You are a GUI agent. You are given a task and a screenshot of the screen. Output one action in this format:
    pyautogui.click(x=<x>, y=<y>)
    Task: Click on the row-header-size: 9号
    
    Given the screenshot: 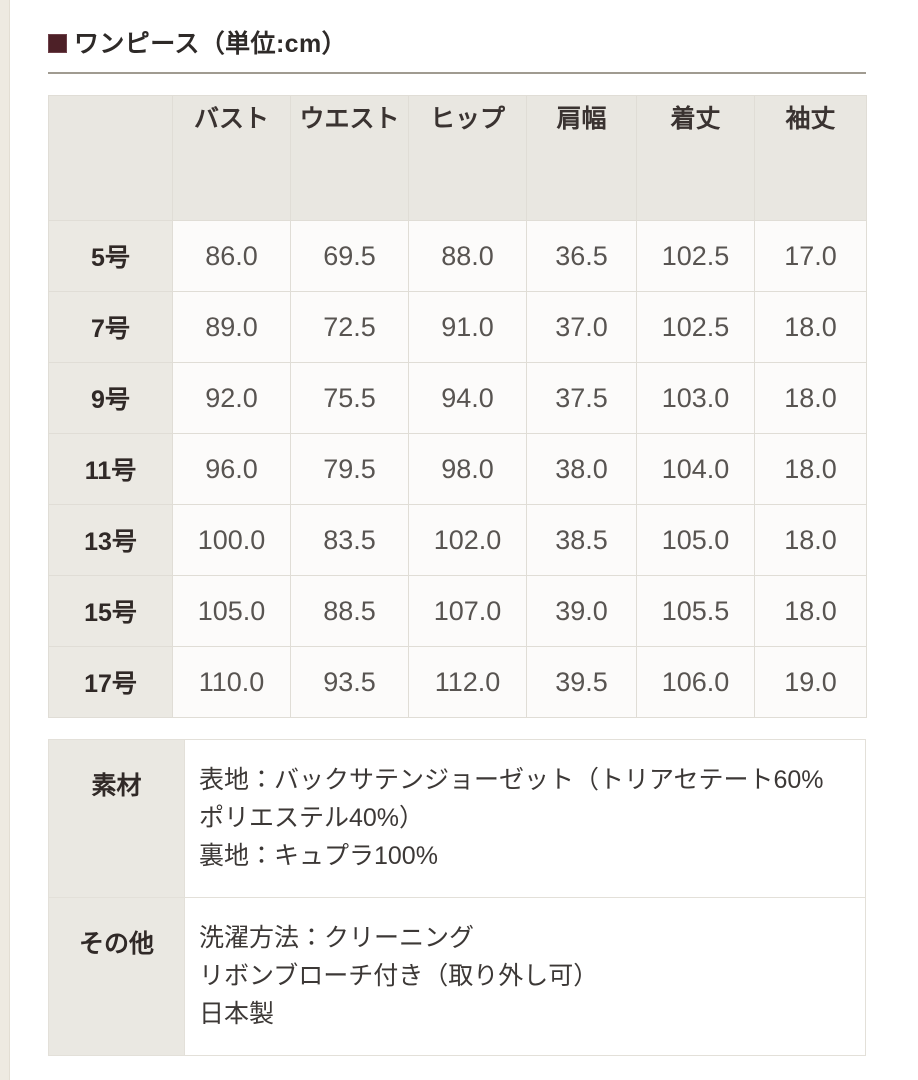 What is the action you would take?
    pyautogui.click(x=110, y=398)
    